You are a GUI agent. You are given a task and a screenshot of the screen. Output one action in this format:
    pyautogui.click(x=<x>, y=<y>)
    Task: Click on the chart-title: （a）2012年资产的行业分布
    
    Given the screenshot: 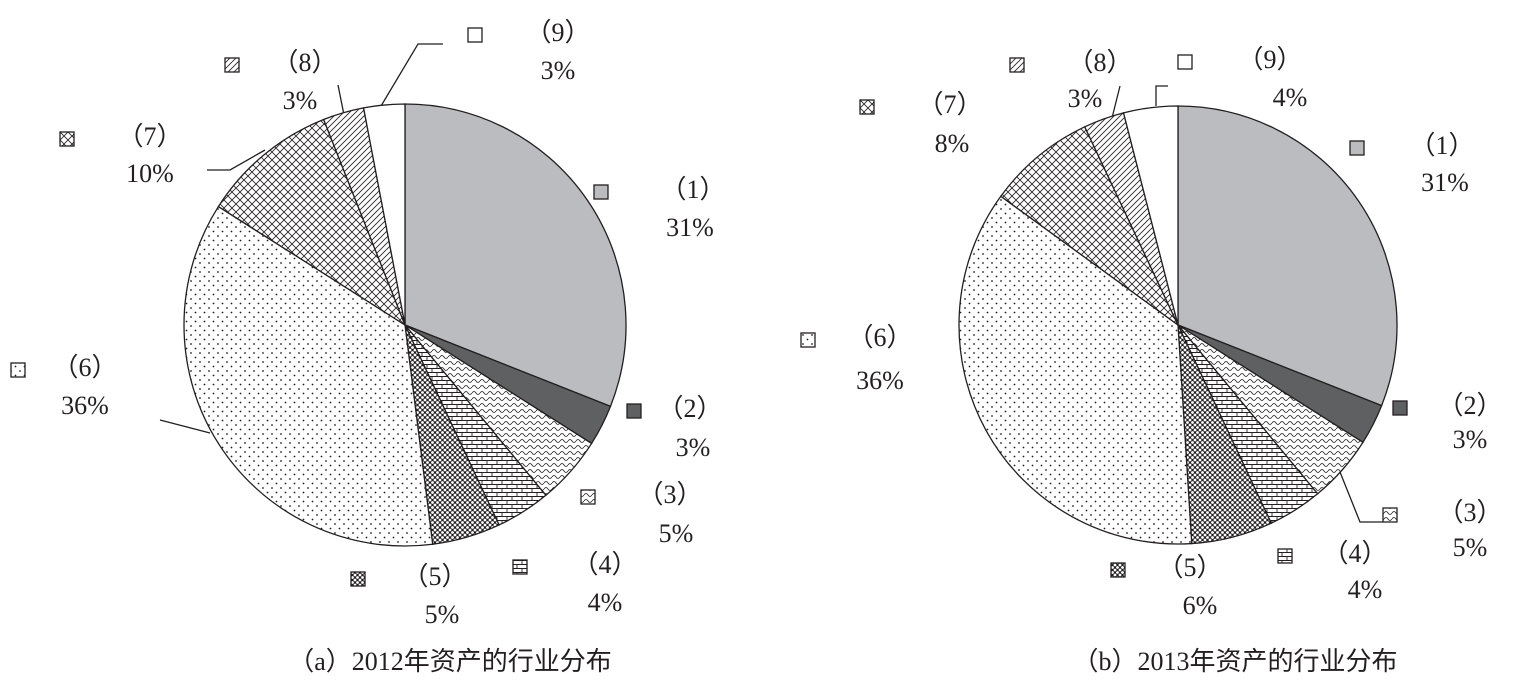 What is the action you would take?
    pyautogui.click(x=450, y=661)
    